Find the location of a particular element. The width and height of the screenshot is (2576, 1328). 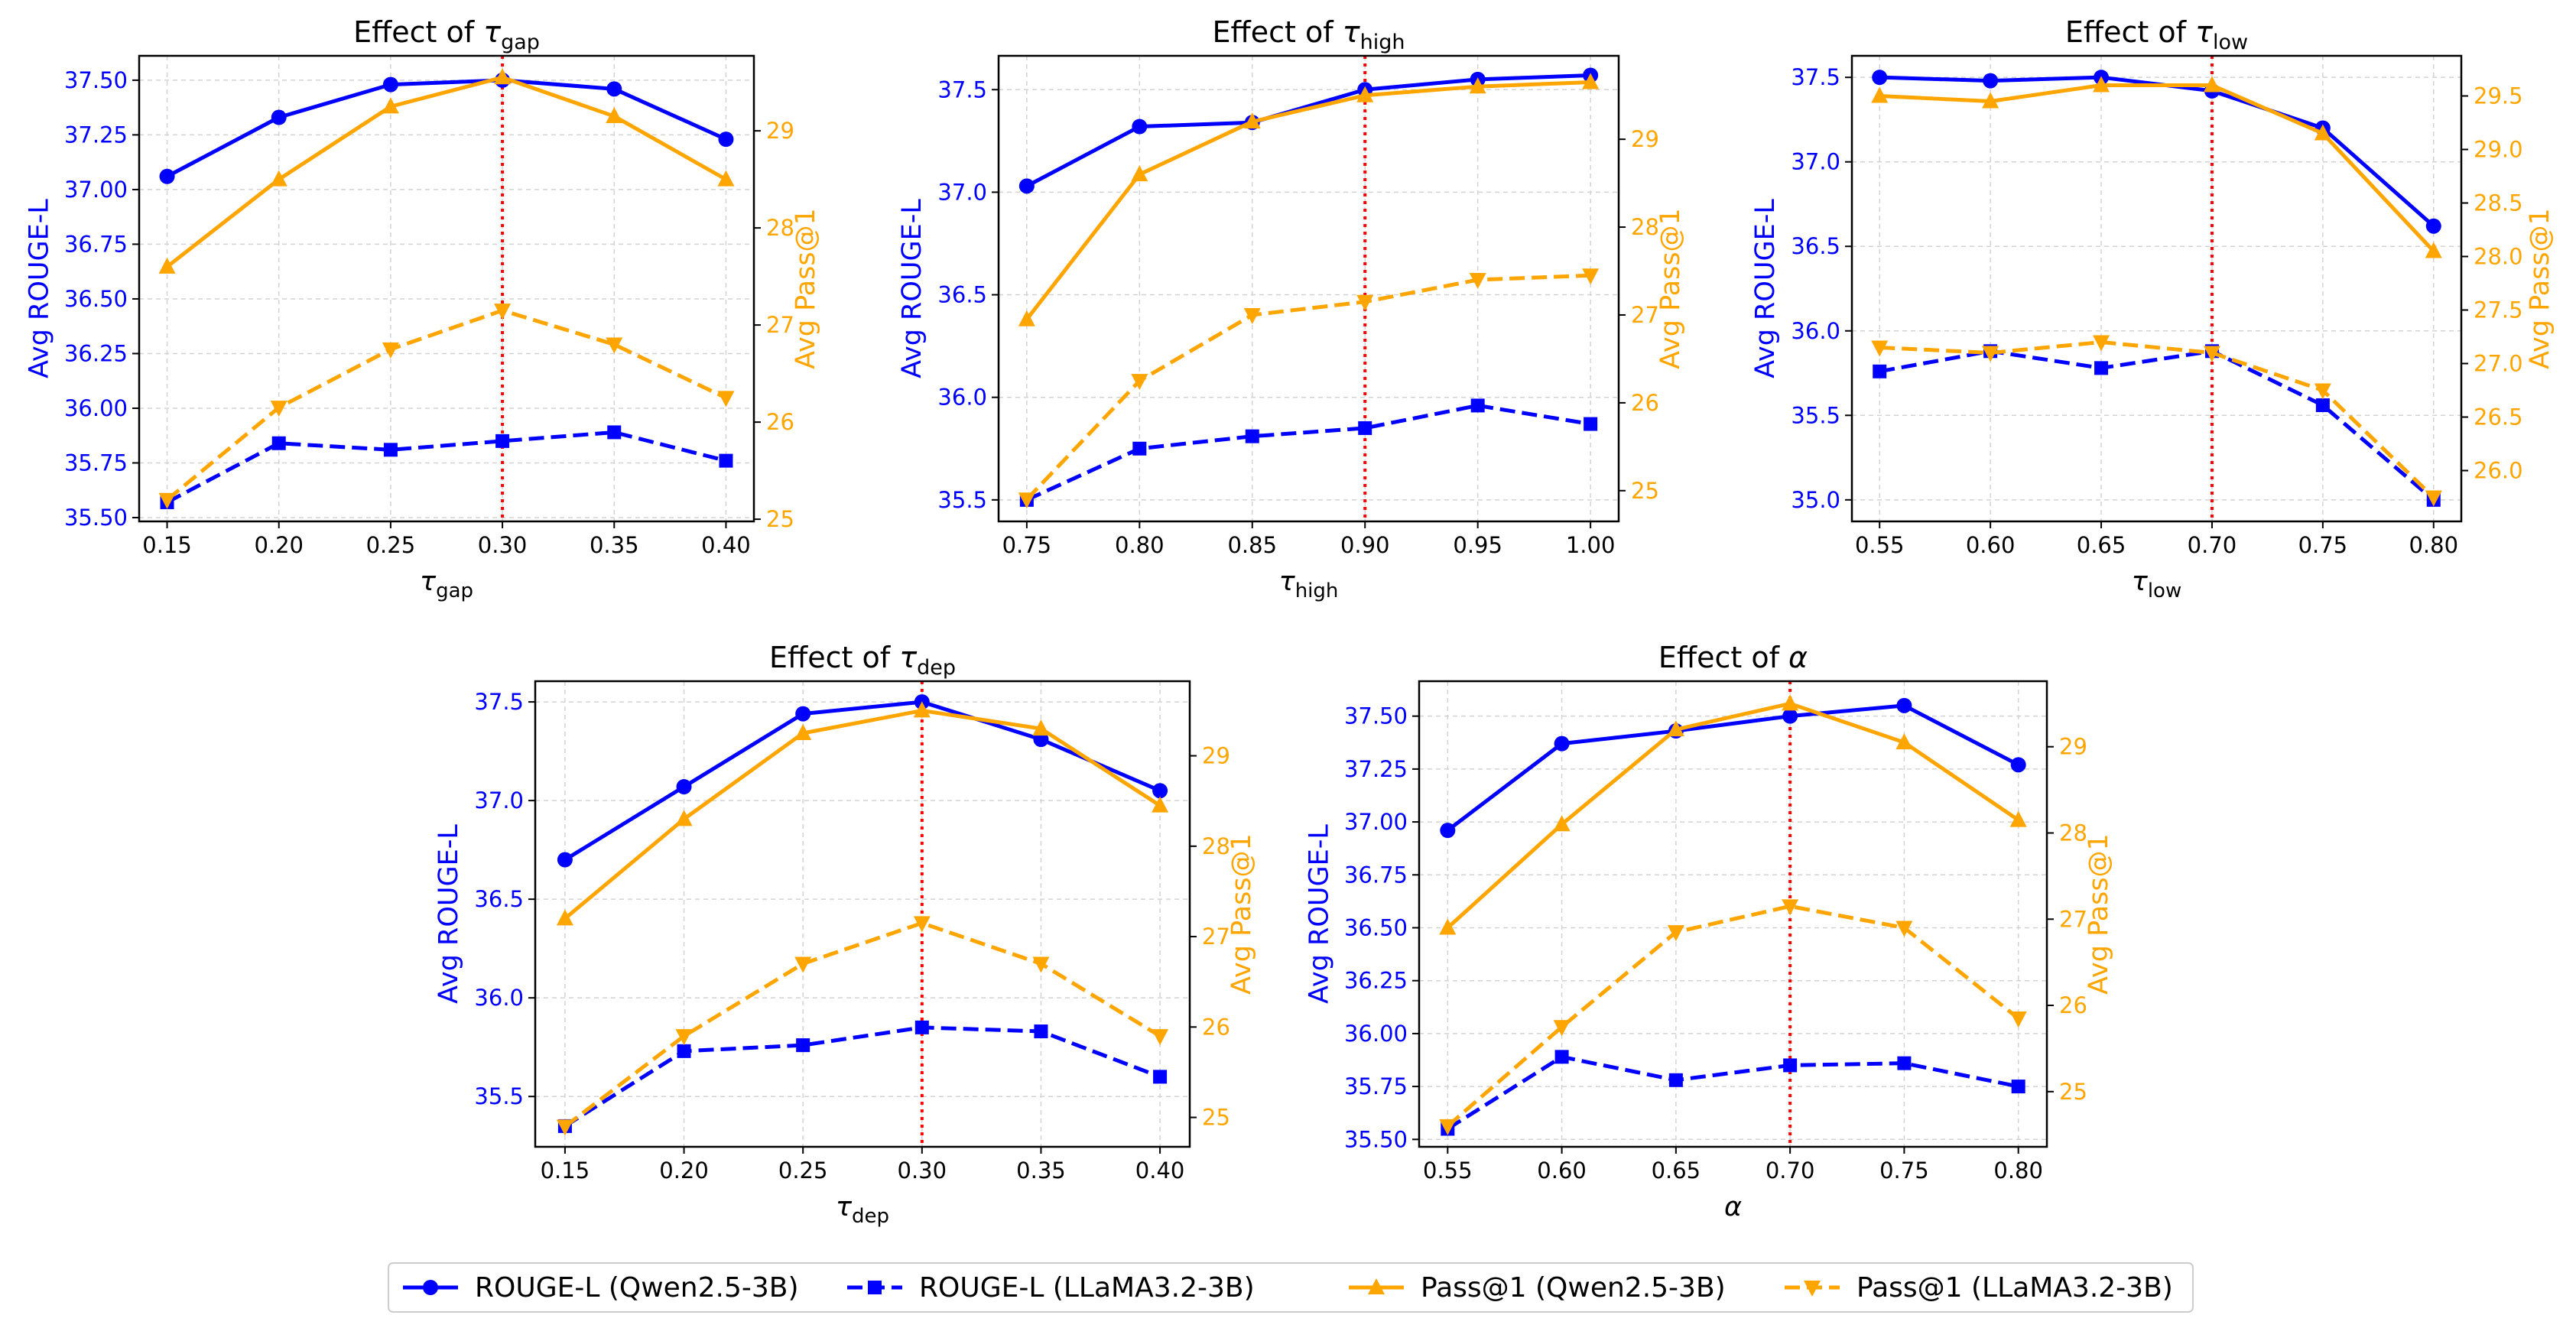

x-tick-label: 0.85 is located at coordinates (1252, 545).